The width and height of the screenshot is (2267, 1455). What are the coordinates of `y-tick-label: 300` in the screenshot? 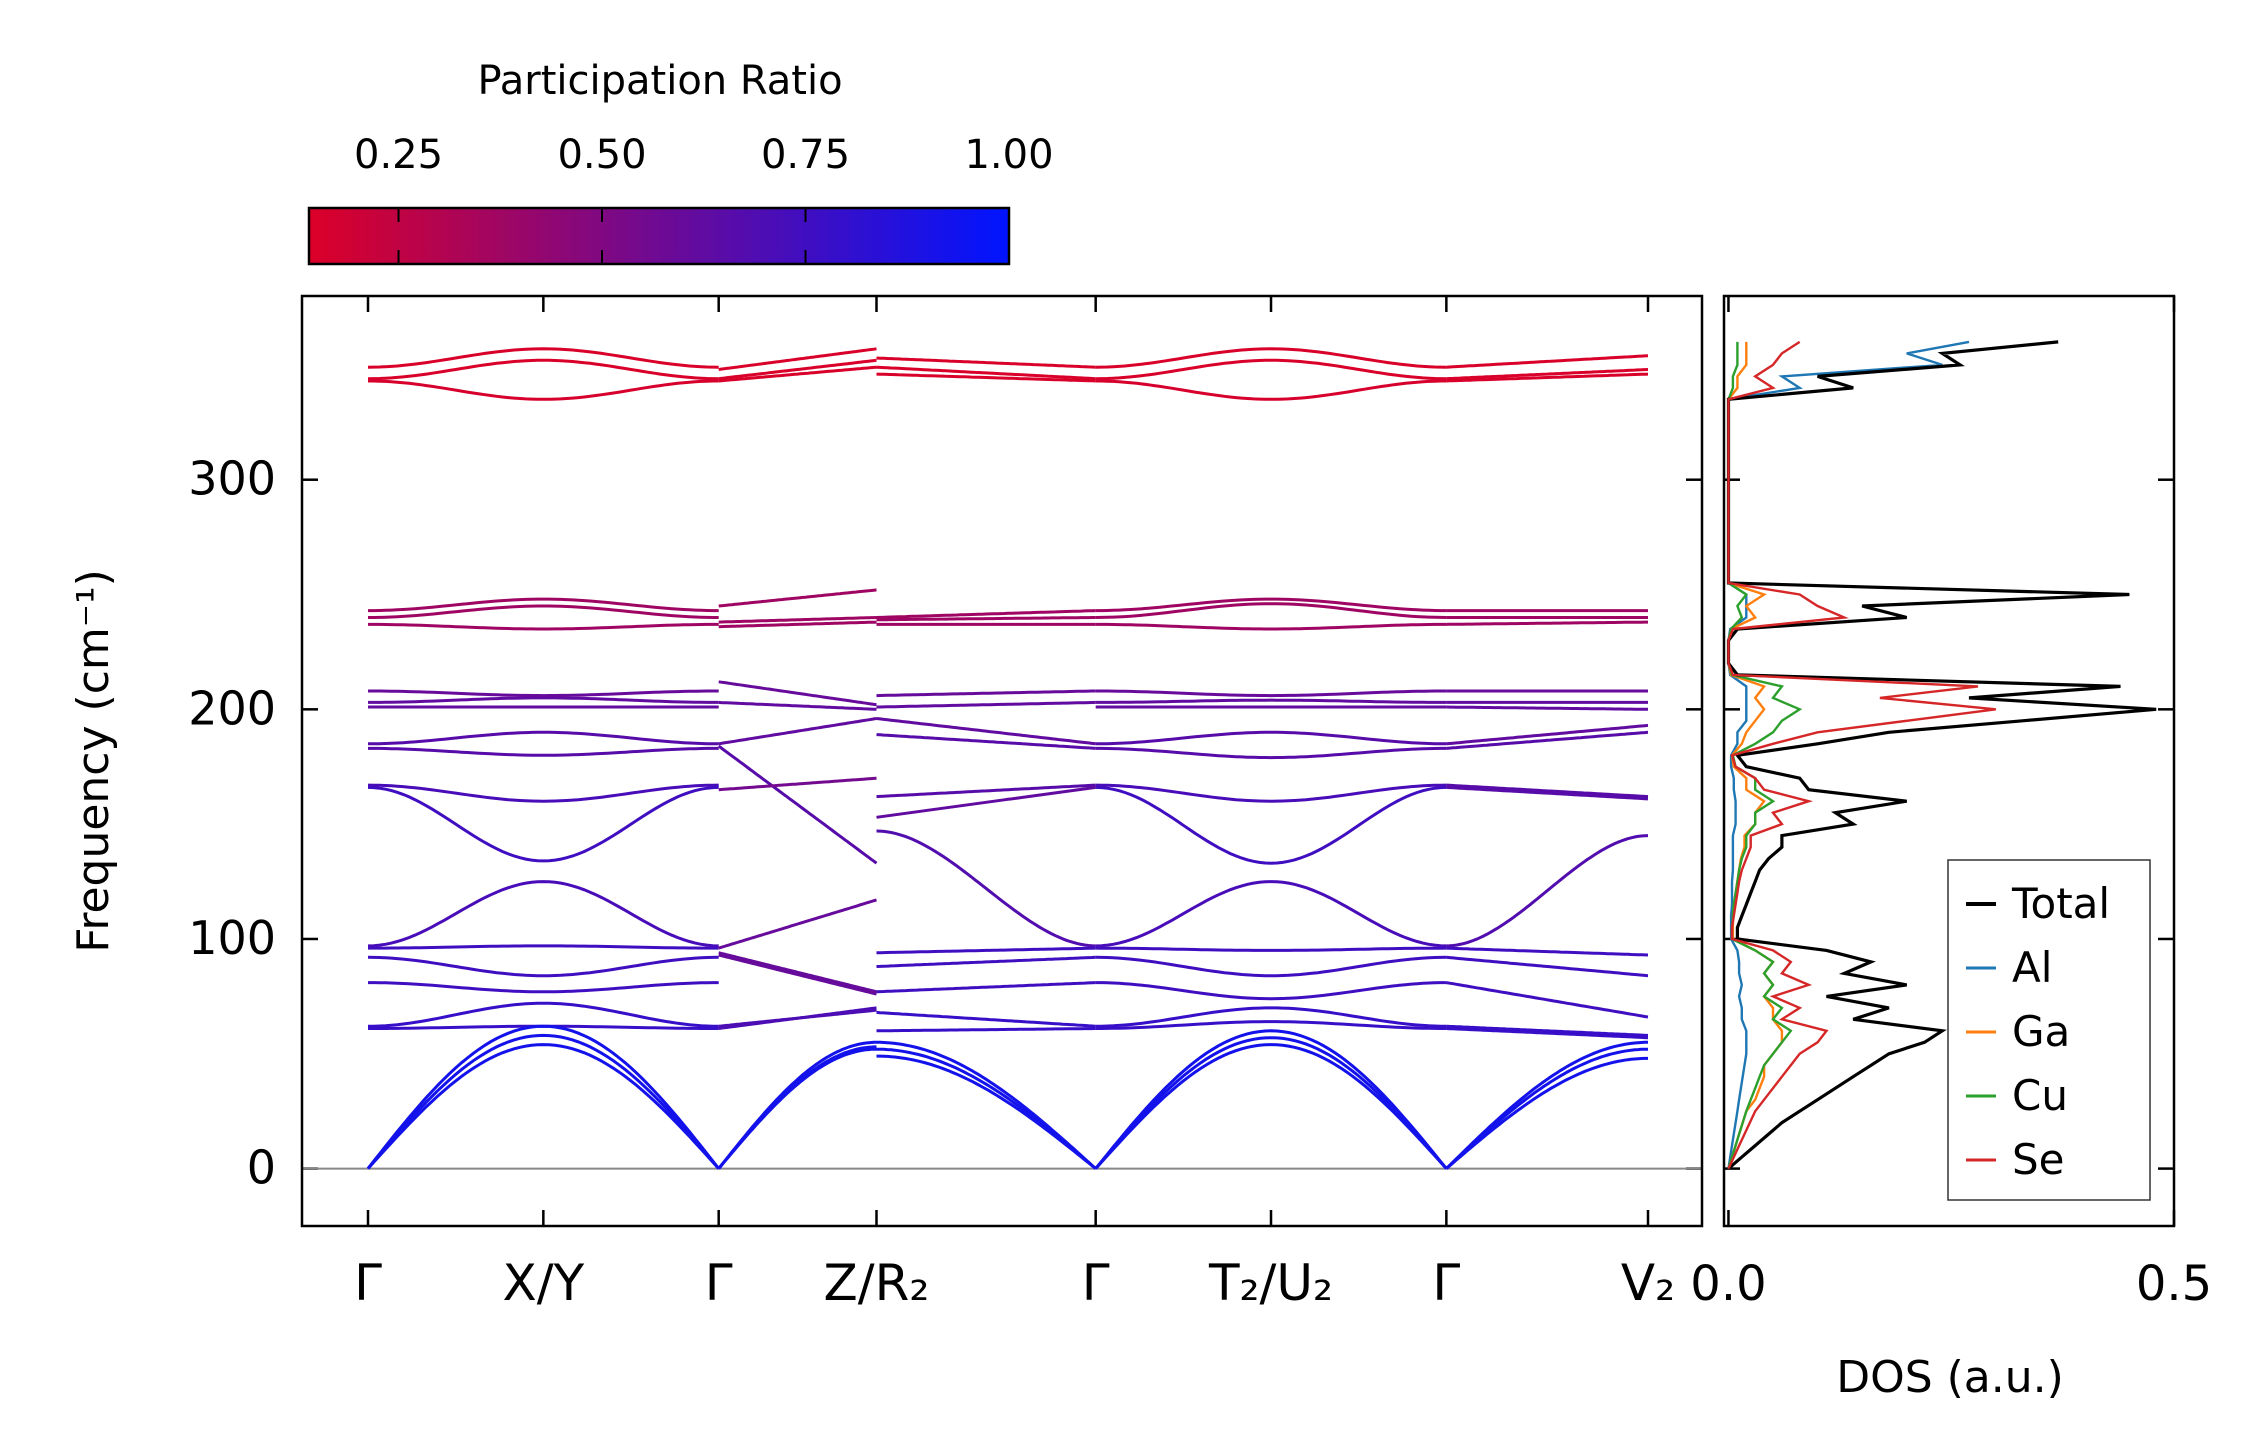 It's located at (232, 479).